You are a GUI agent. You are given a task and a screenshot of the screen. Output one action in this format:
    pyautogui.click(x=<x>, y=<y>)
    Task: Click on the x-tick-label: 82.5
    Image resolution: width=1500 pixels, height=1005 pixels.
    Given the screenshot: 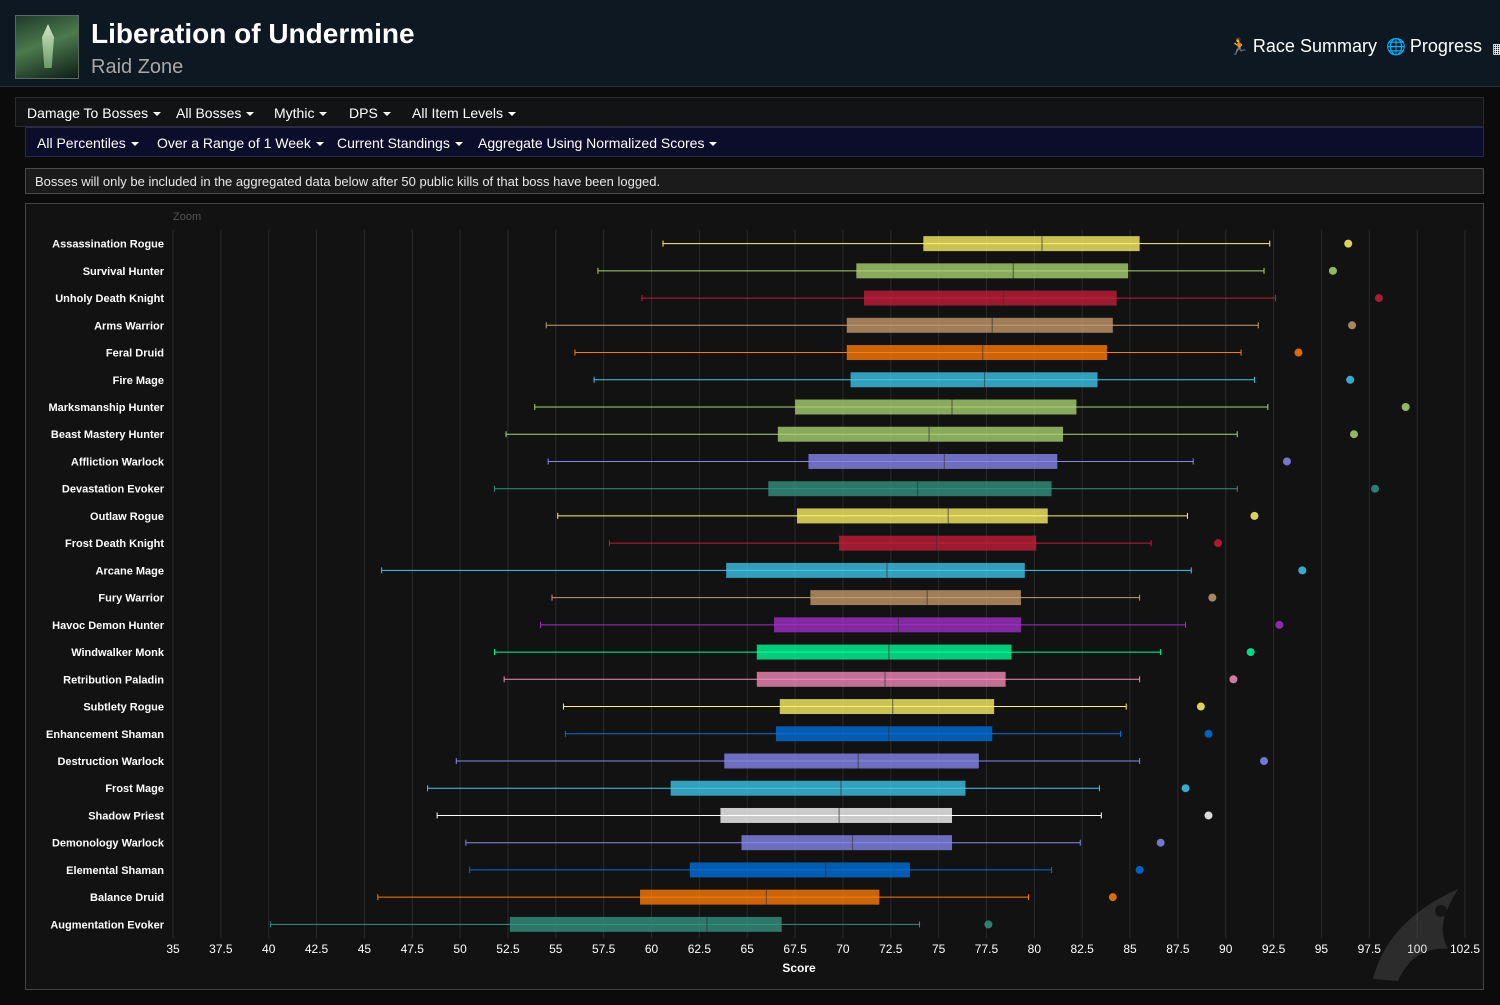 What is the action you would take?
    pyautogui.click(x=1083, y=949)
    